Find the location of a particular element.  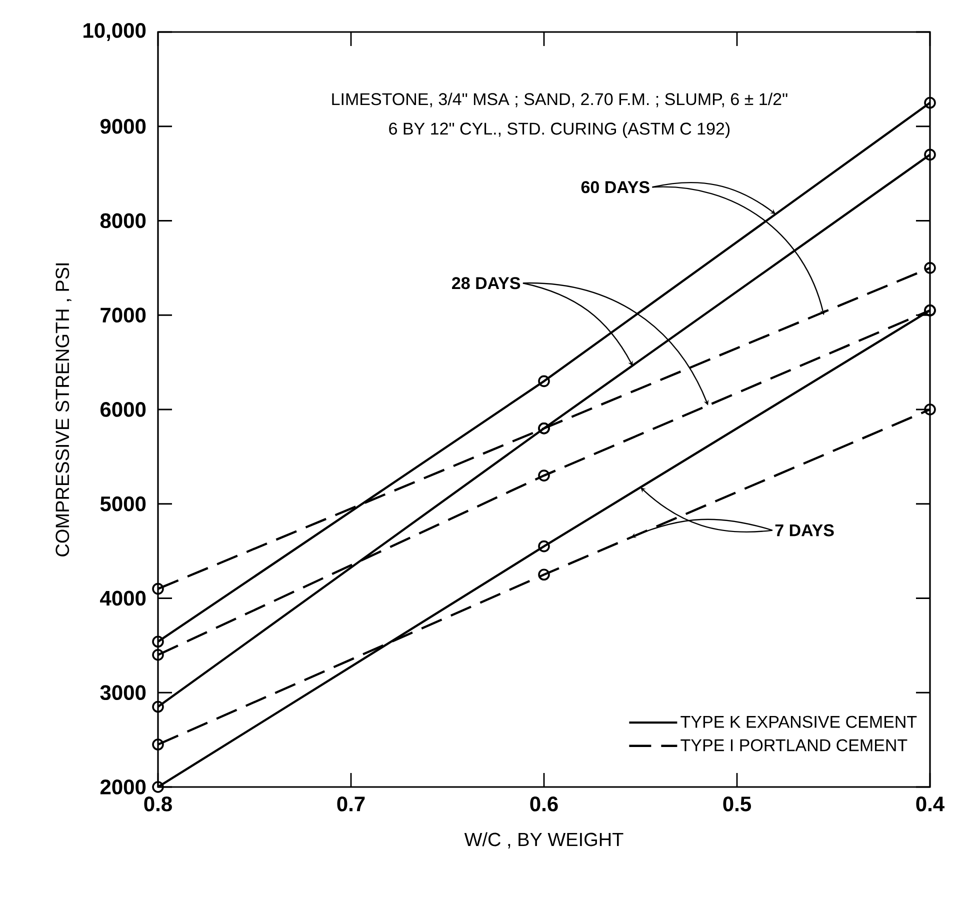

annotation: LIMESTONE, 3/4" MSA ; SAND, 2.70 F.M. ; SLUMP, 6 ± 1/2" is located at coordinates (560, 100).